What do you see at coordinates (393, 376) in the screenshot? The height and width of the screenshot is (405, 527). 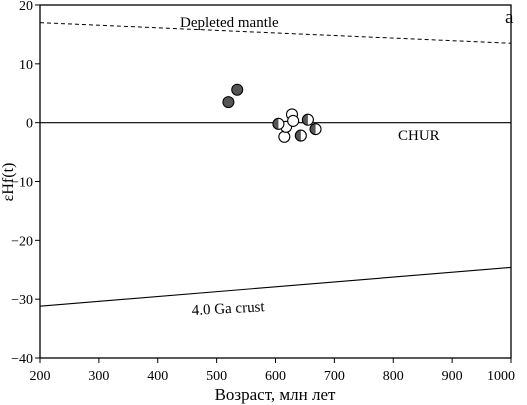 I see `x-tick-label: 800` at bounding box center [393, 376].